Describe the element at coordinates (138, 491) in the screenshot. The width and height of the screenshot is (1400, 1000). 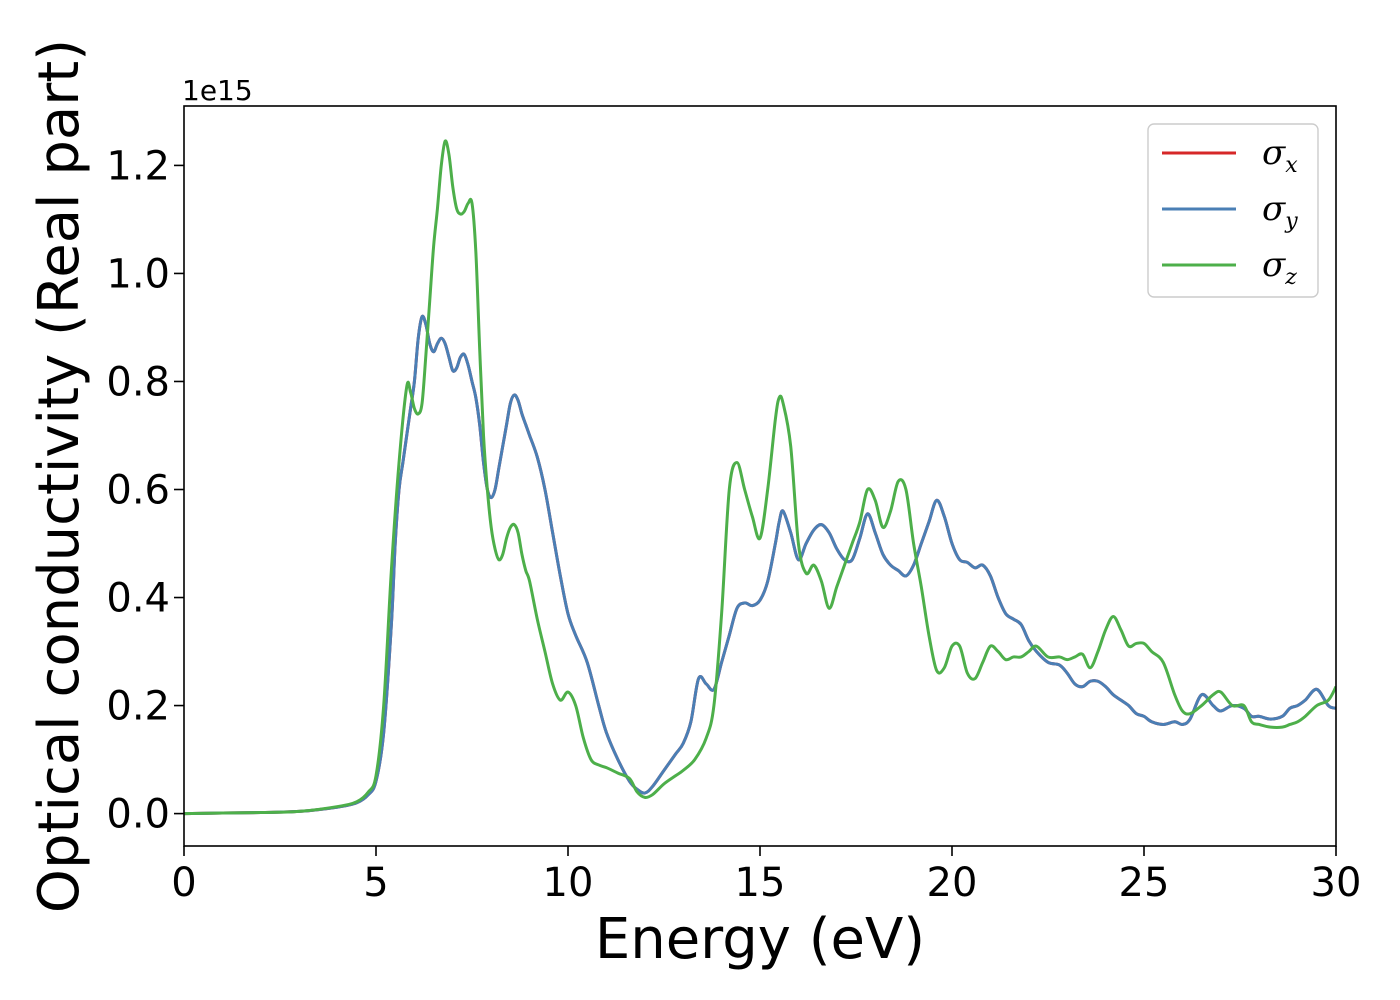
I see `y-tick-label: 0.6` at that location.